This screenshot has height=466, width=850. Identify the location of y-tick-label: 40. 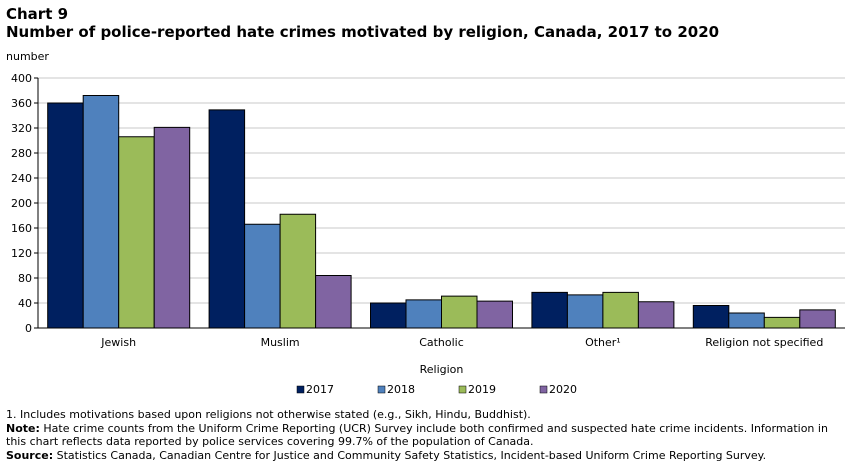
(25, 303).